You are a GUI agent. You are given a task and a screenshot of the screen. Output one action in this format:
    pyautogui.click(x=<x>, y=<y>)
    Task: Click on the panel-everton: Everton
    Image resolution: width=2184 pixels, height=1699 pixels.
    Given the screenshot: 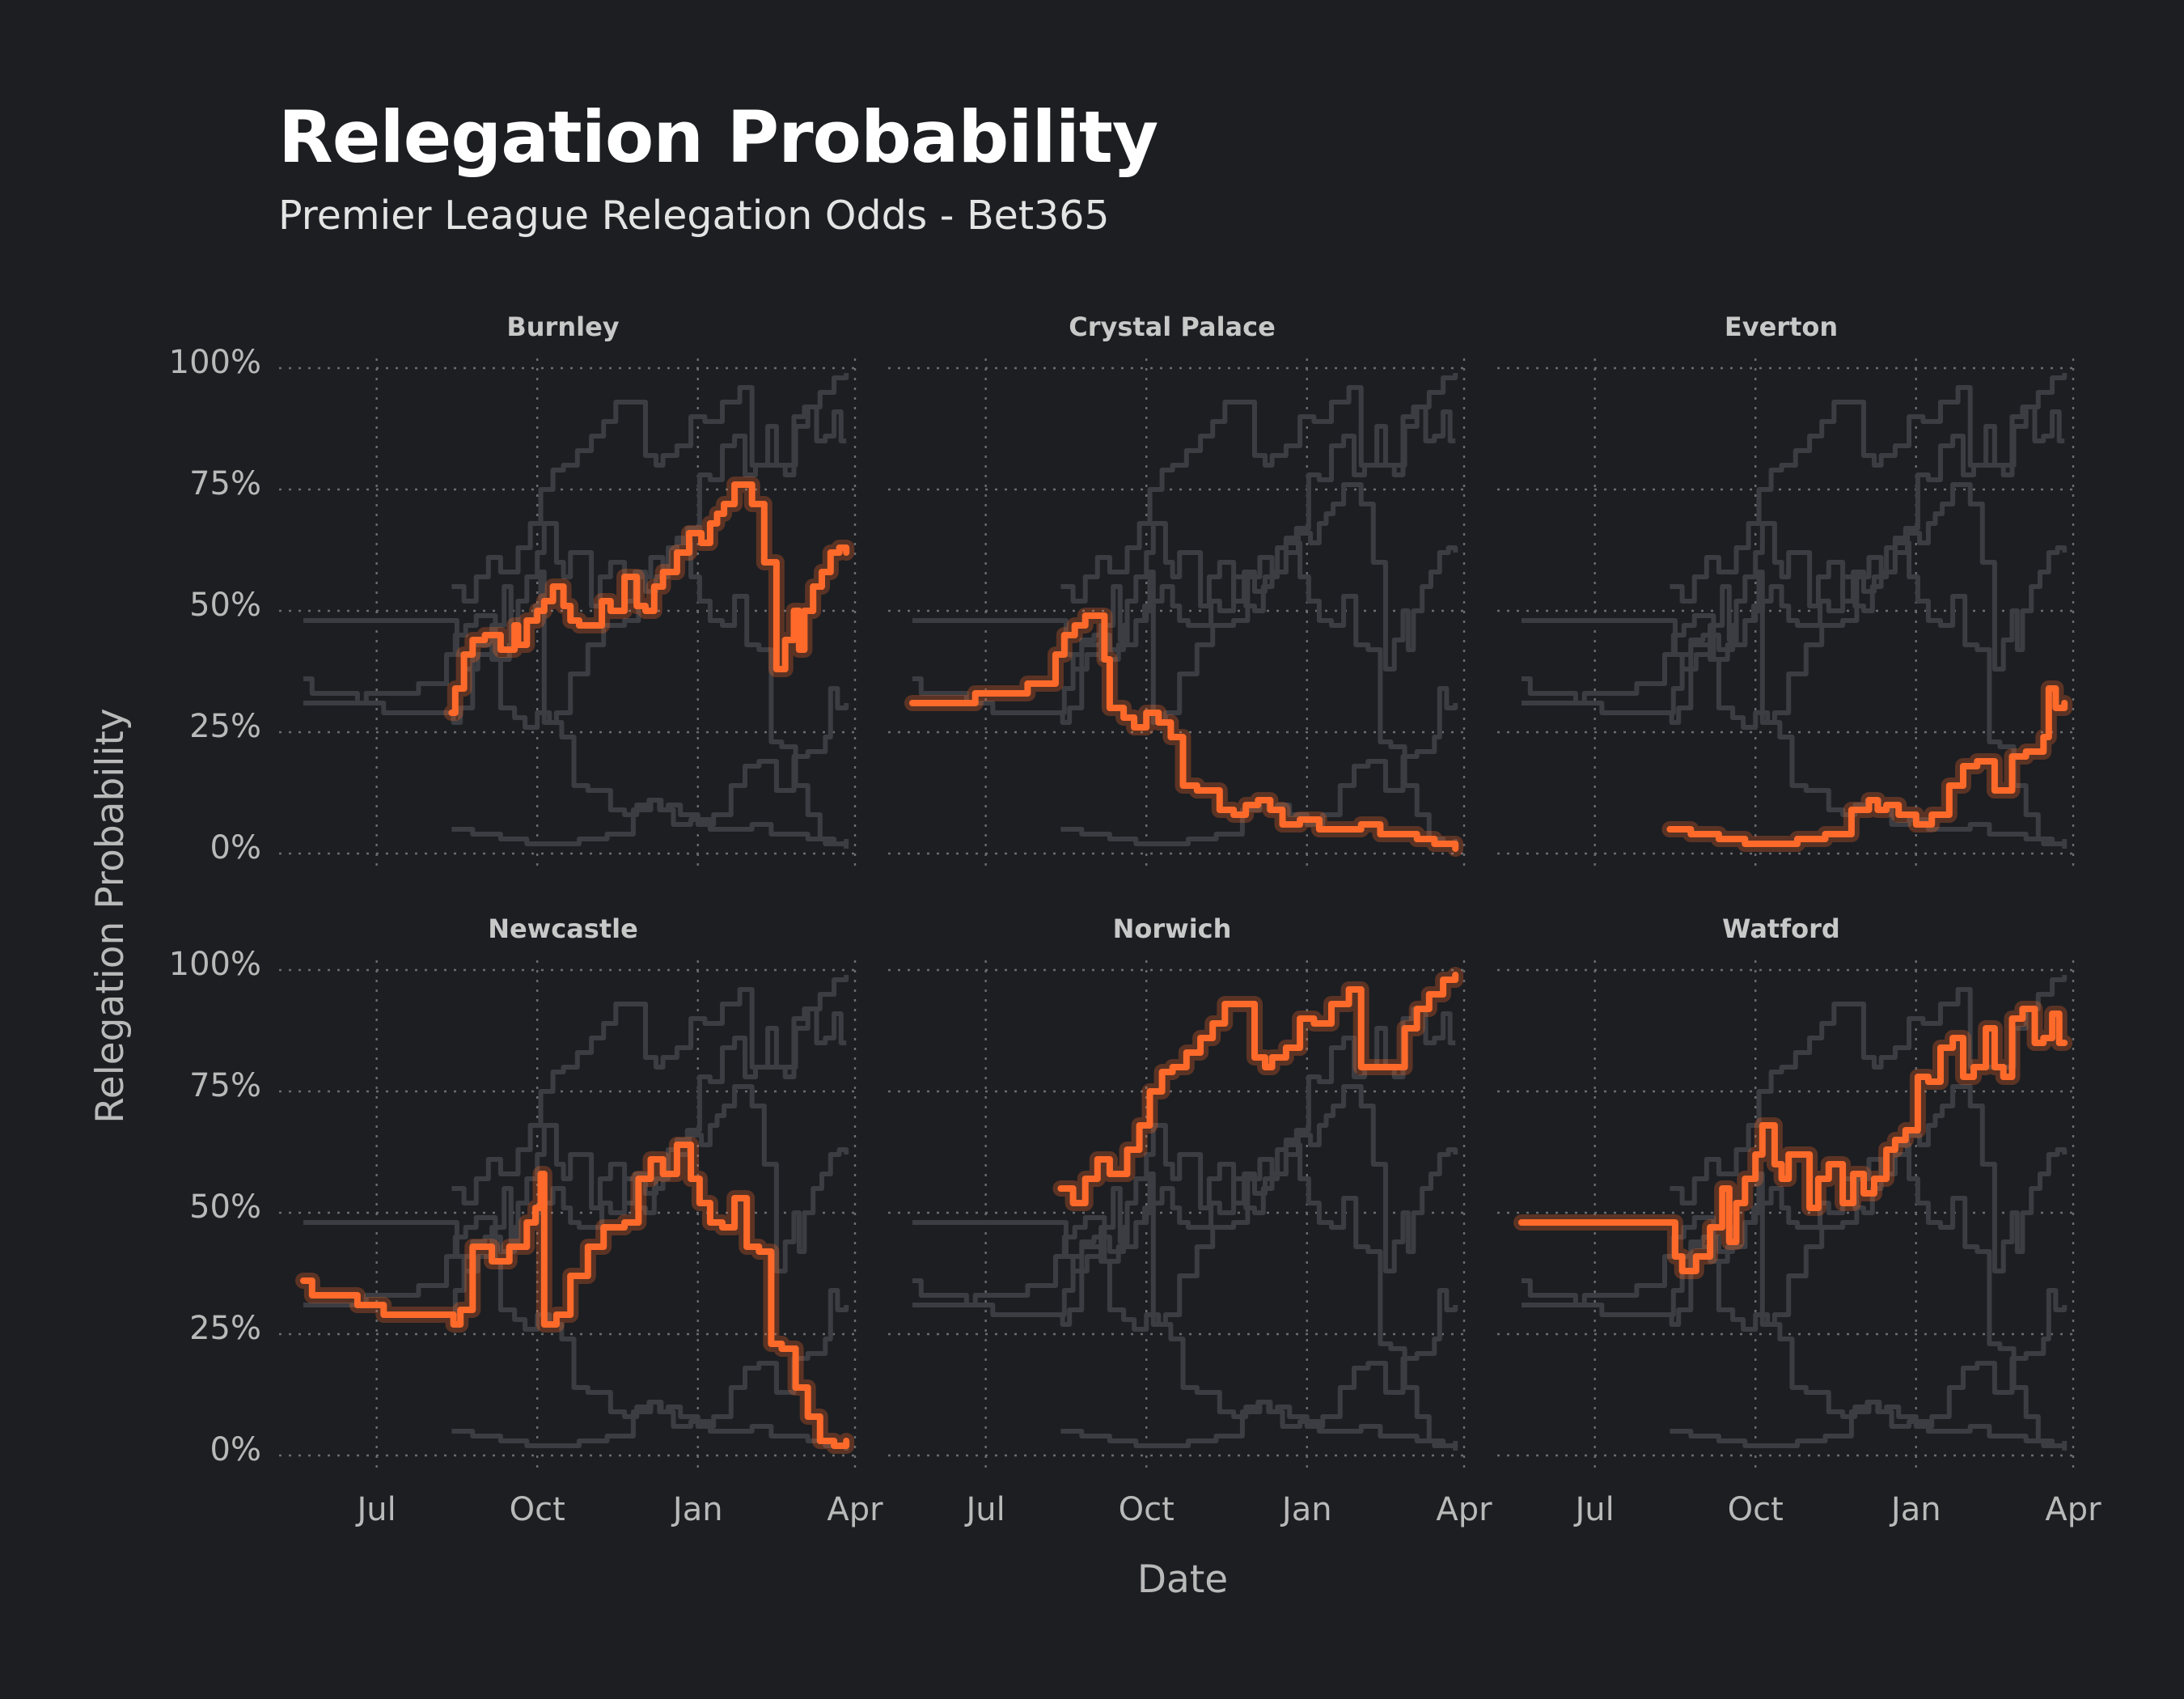 What is the action you would take?
    pyautogui.click(x=1788, y=590)
    